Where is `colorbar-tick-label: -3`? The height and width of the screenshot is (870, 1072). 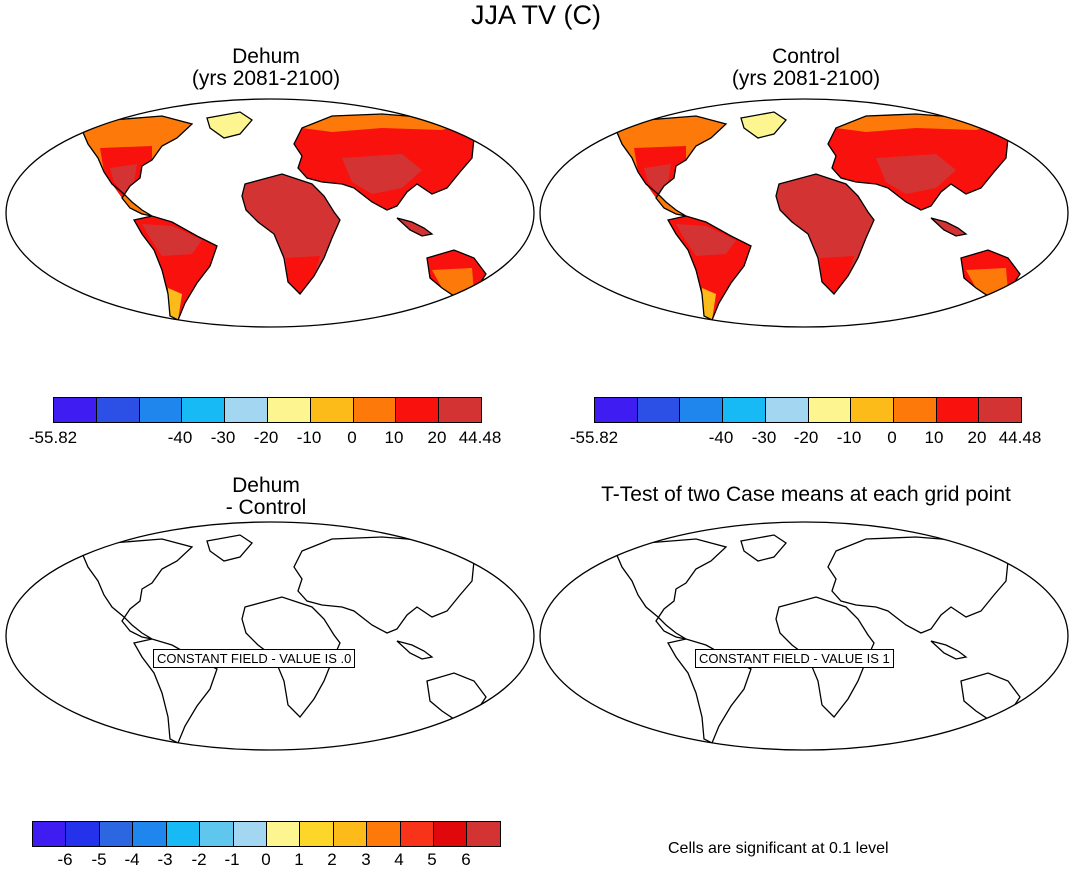
colorbar-tick-label: -3 is located at coordinates (165, 859).